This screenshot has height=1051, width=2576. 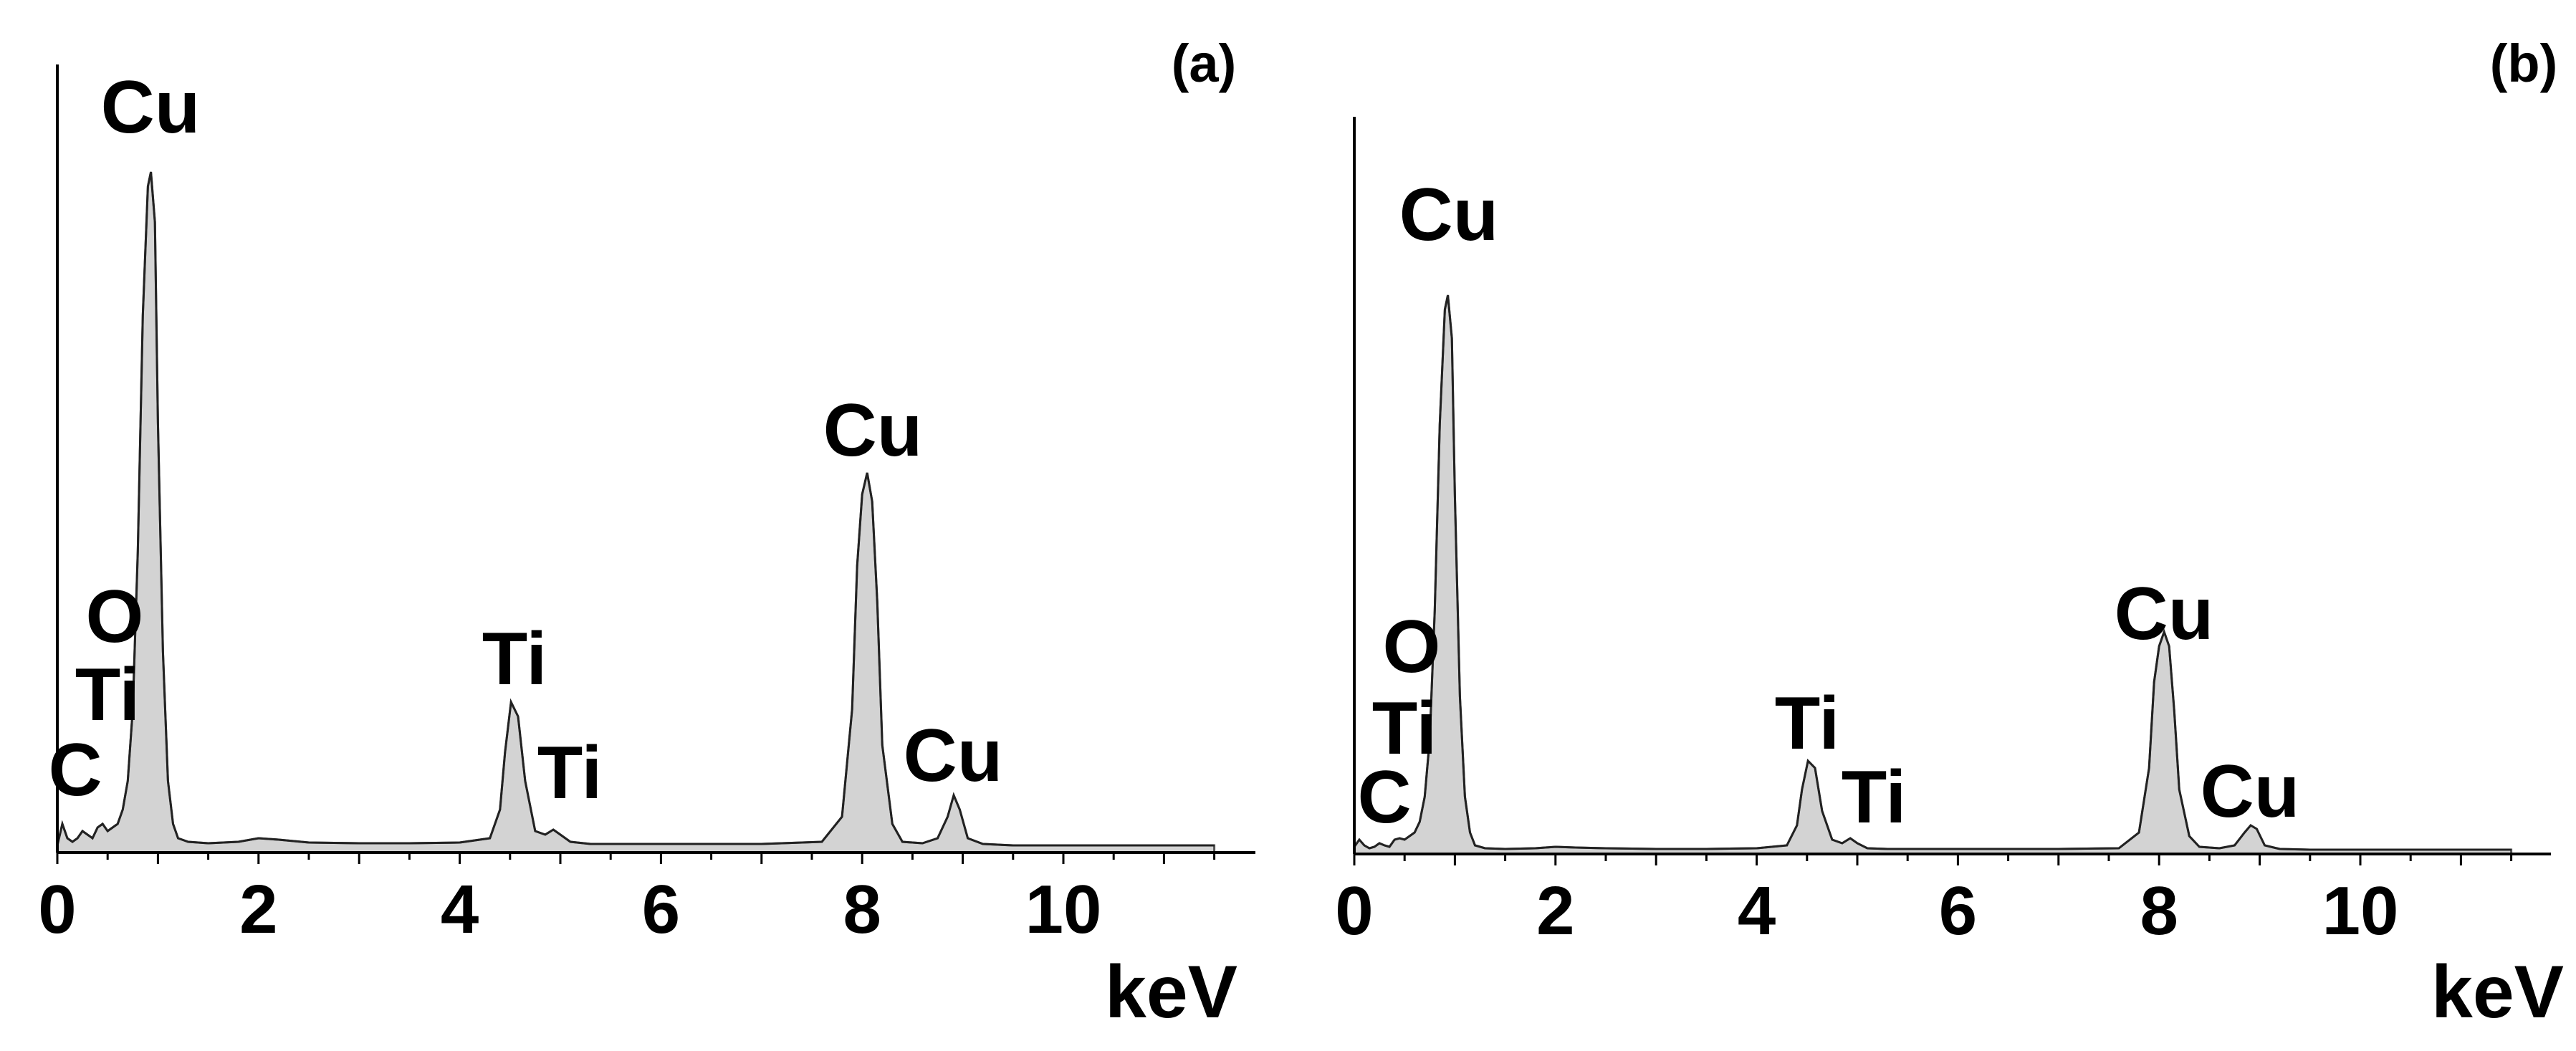 I want to click on panel-label: (a), so click(x=1204, y=63).